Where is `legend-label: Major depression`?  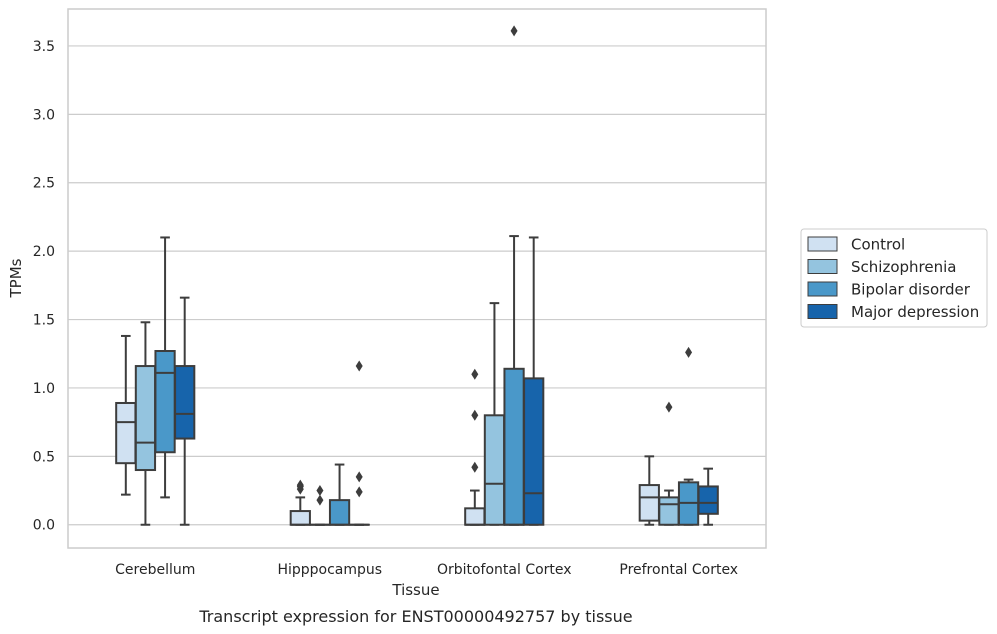
legend-label: Major depression is located at coordinates (915, 312).